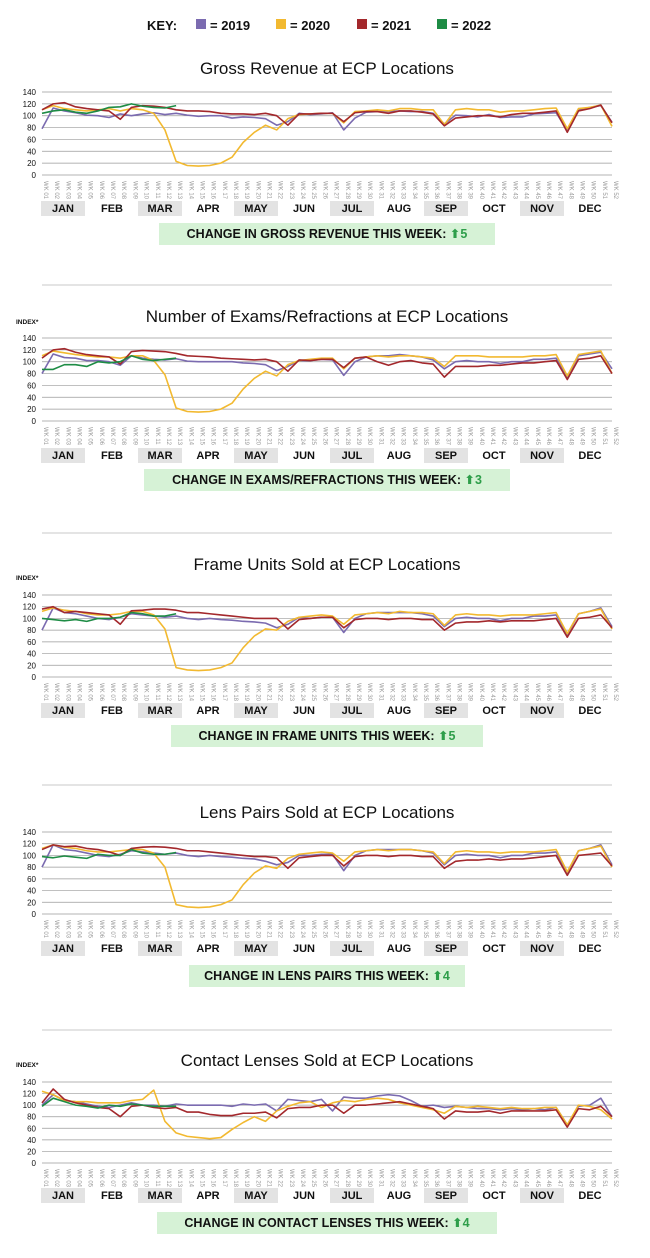  What do you see at coordinates (442, 24) in the screenshot?
I see `legend-swatch` at bounding box center [442, 24].